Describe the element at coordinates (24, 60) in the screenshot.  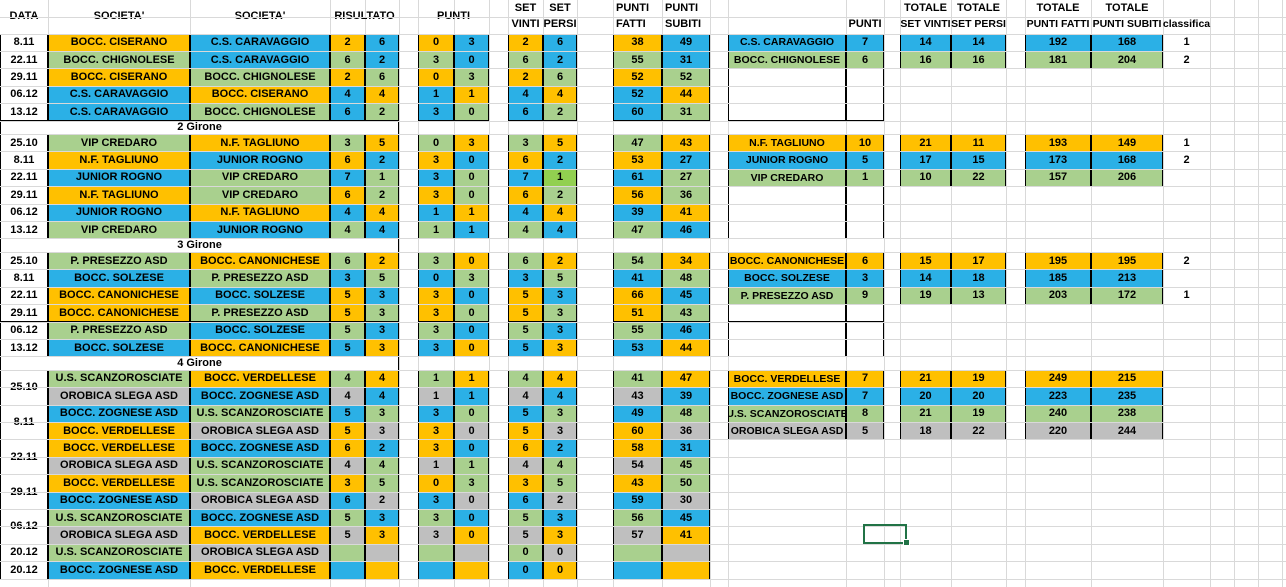
I see `date-cell: 22.11` at that location.